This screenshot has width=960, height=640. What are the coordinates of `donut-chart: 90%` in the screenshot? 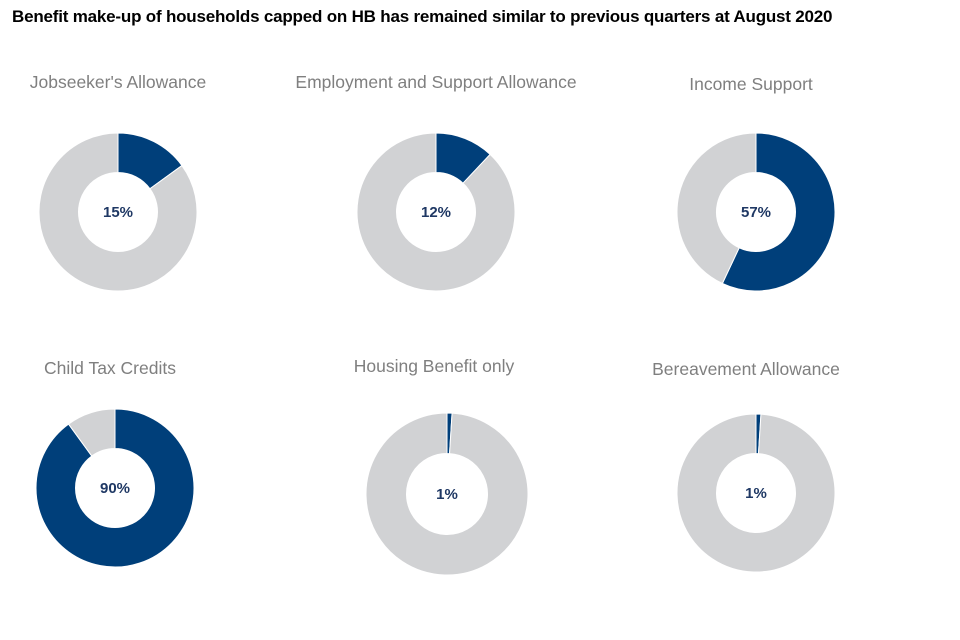 It's located at (115, 488).